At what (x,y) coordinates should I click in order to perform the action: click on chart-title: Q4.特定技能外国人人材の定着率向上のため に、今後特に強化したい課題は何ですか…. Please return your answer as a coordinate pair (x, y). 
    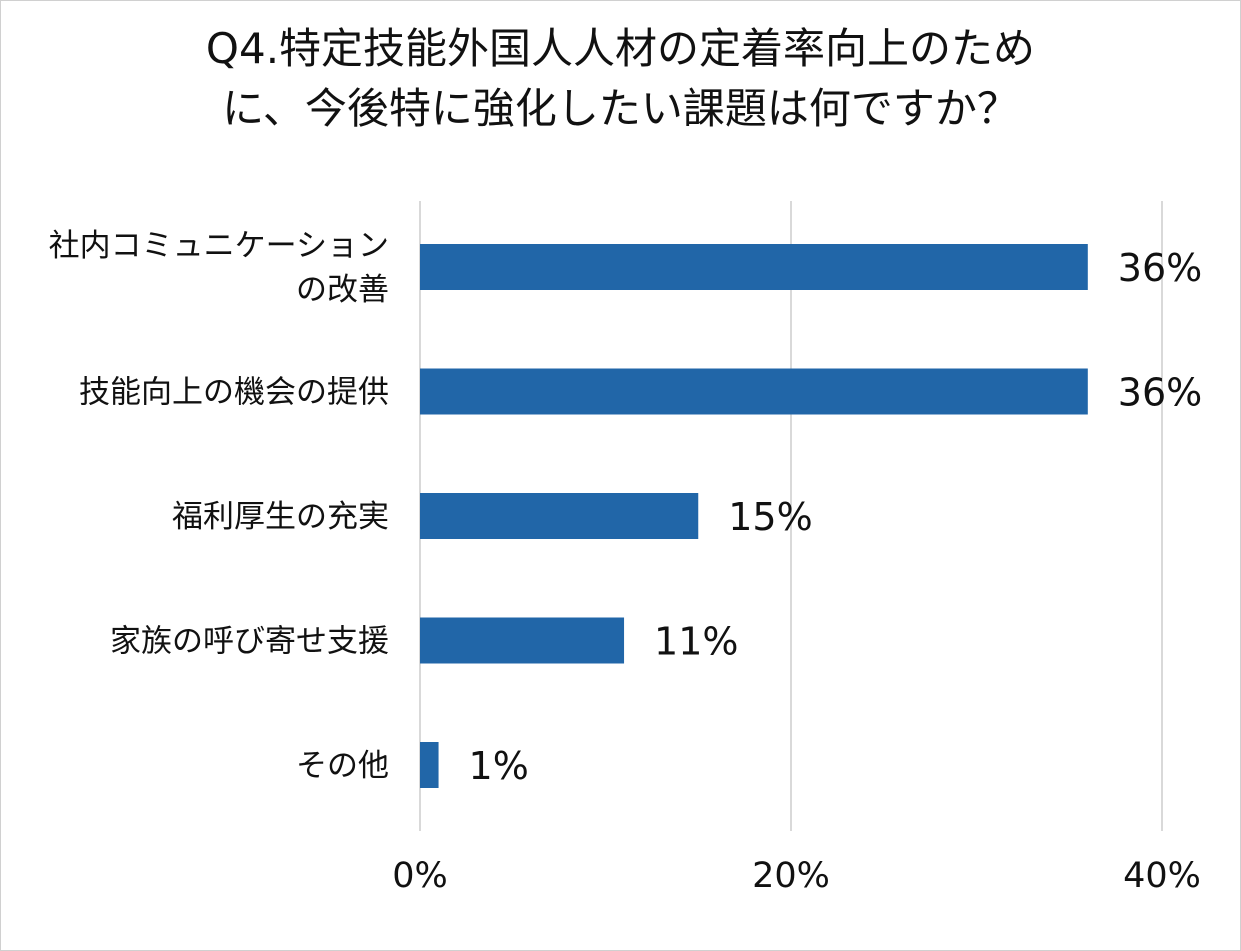
    Looking at the image, I should click on (620, 78).